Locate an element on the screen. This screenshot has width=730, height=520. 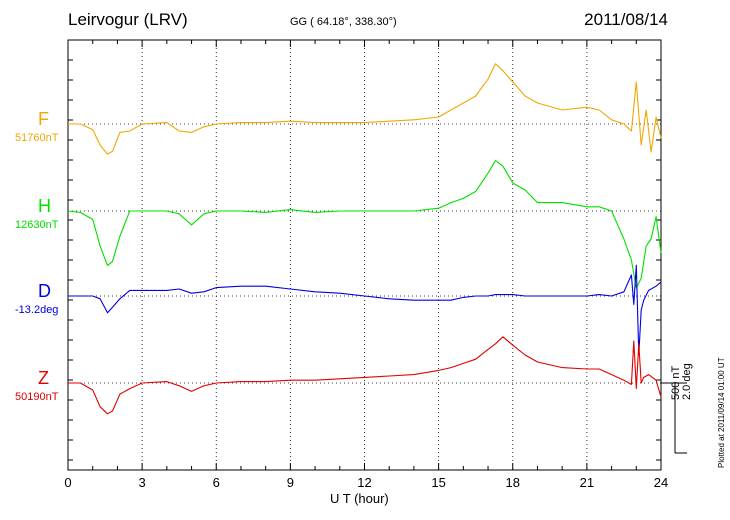
x-tick-label-15: 15 is located at coordinates (438, 482).